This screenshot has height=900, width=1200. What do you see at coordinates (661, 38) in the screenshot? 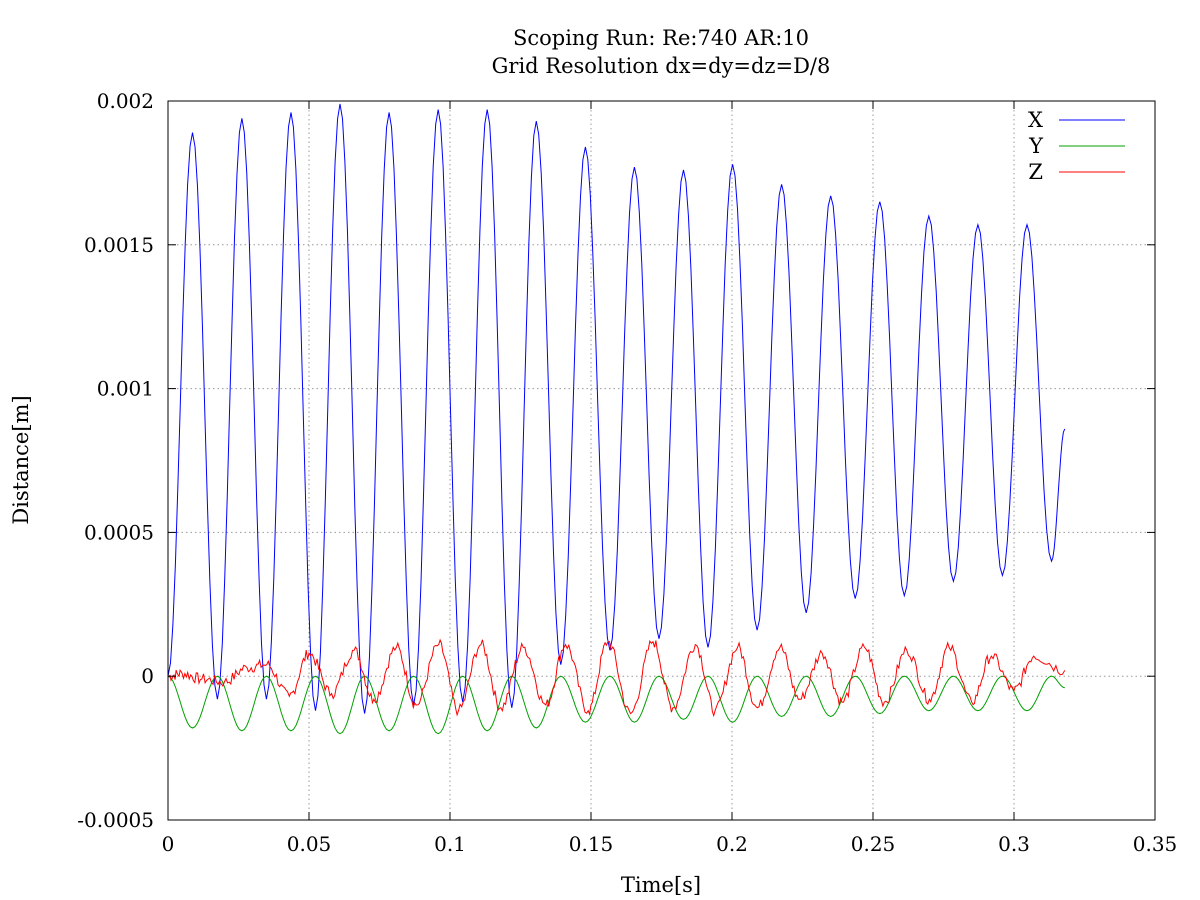
I see `chart-title: Scoping Run: Re:740 AR:10` at bounding box center [661, 38].